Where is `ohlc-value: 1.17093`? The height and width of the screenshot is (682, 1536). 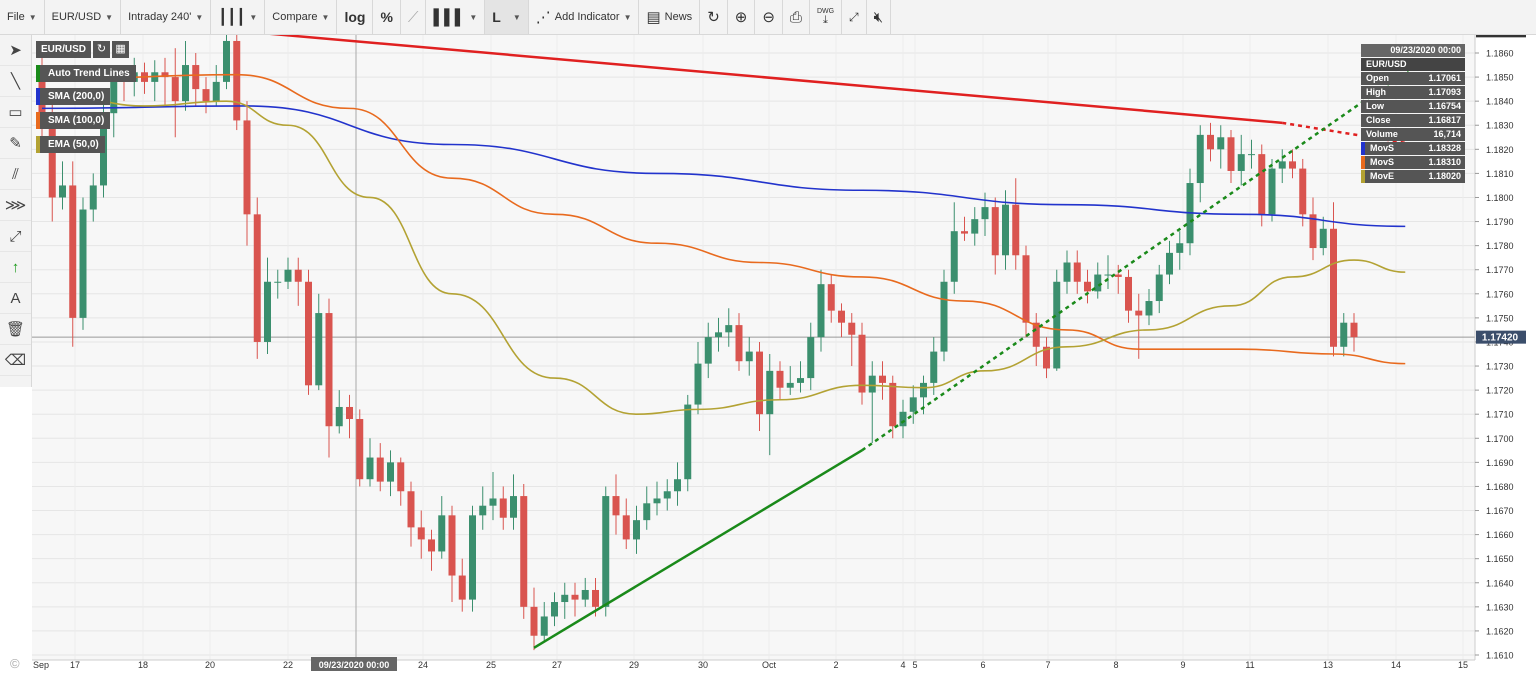
ohlc-value: 1.17093 is located at coordinates (1444, 92).